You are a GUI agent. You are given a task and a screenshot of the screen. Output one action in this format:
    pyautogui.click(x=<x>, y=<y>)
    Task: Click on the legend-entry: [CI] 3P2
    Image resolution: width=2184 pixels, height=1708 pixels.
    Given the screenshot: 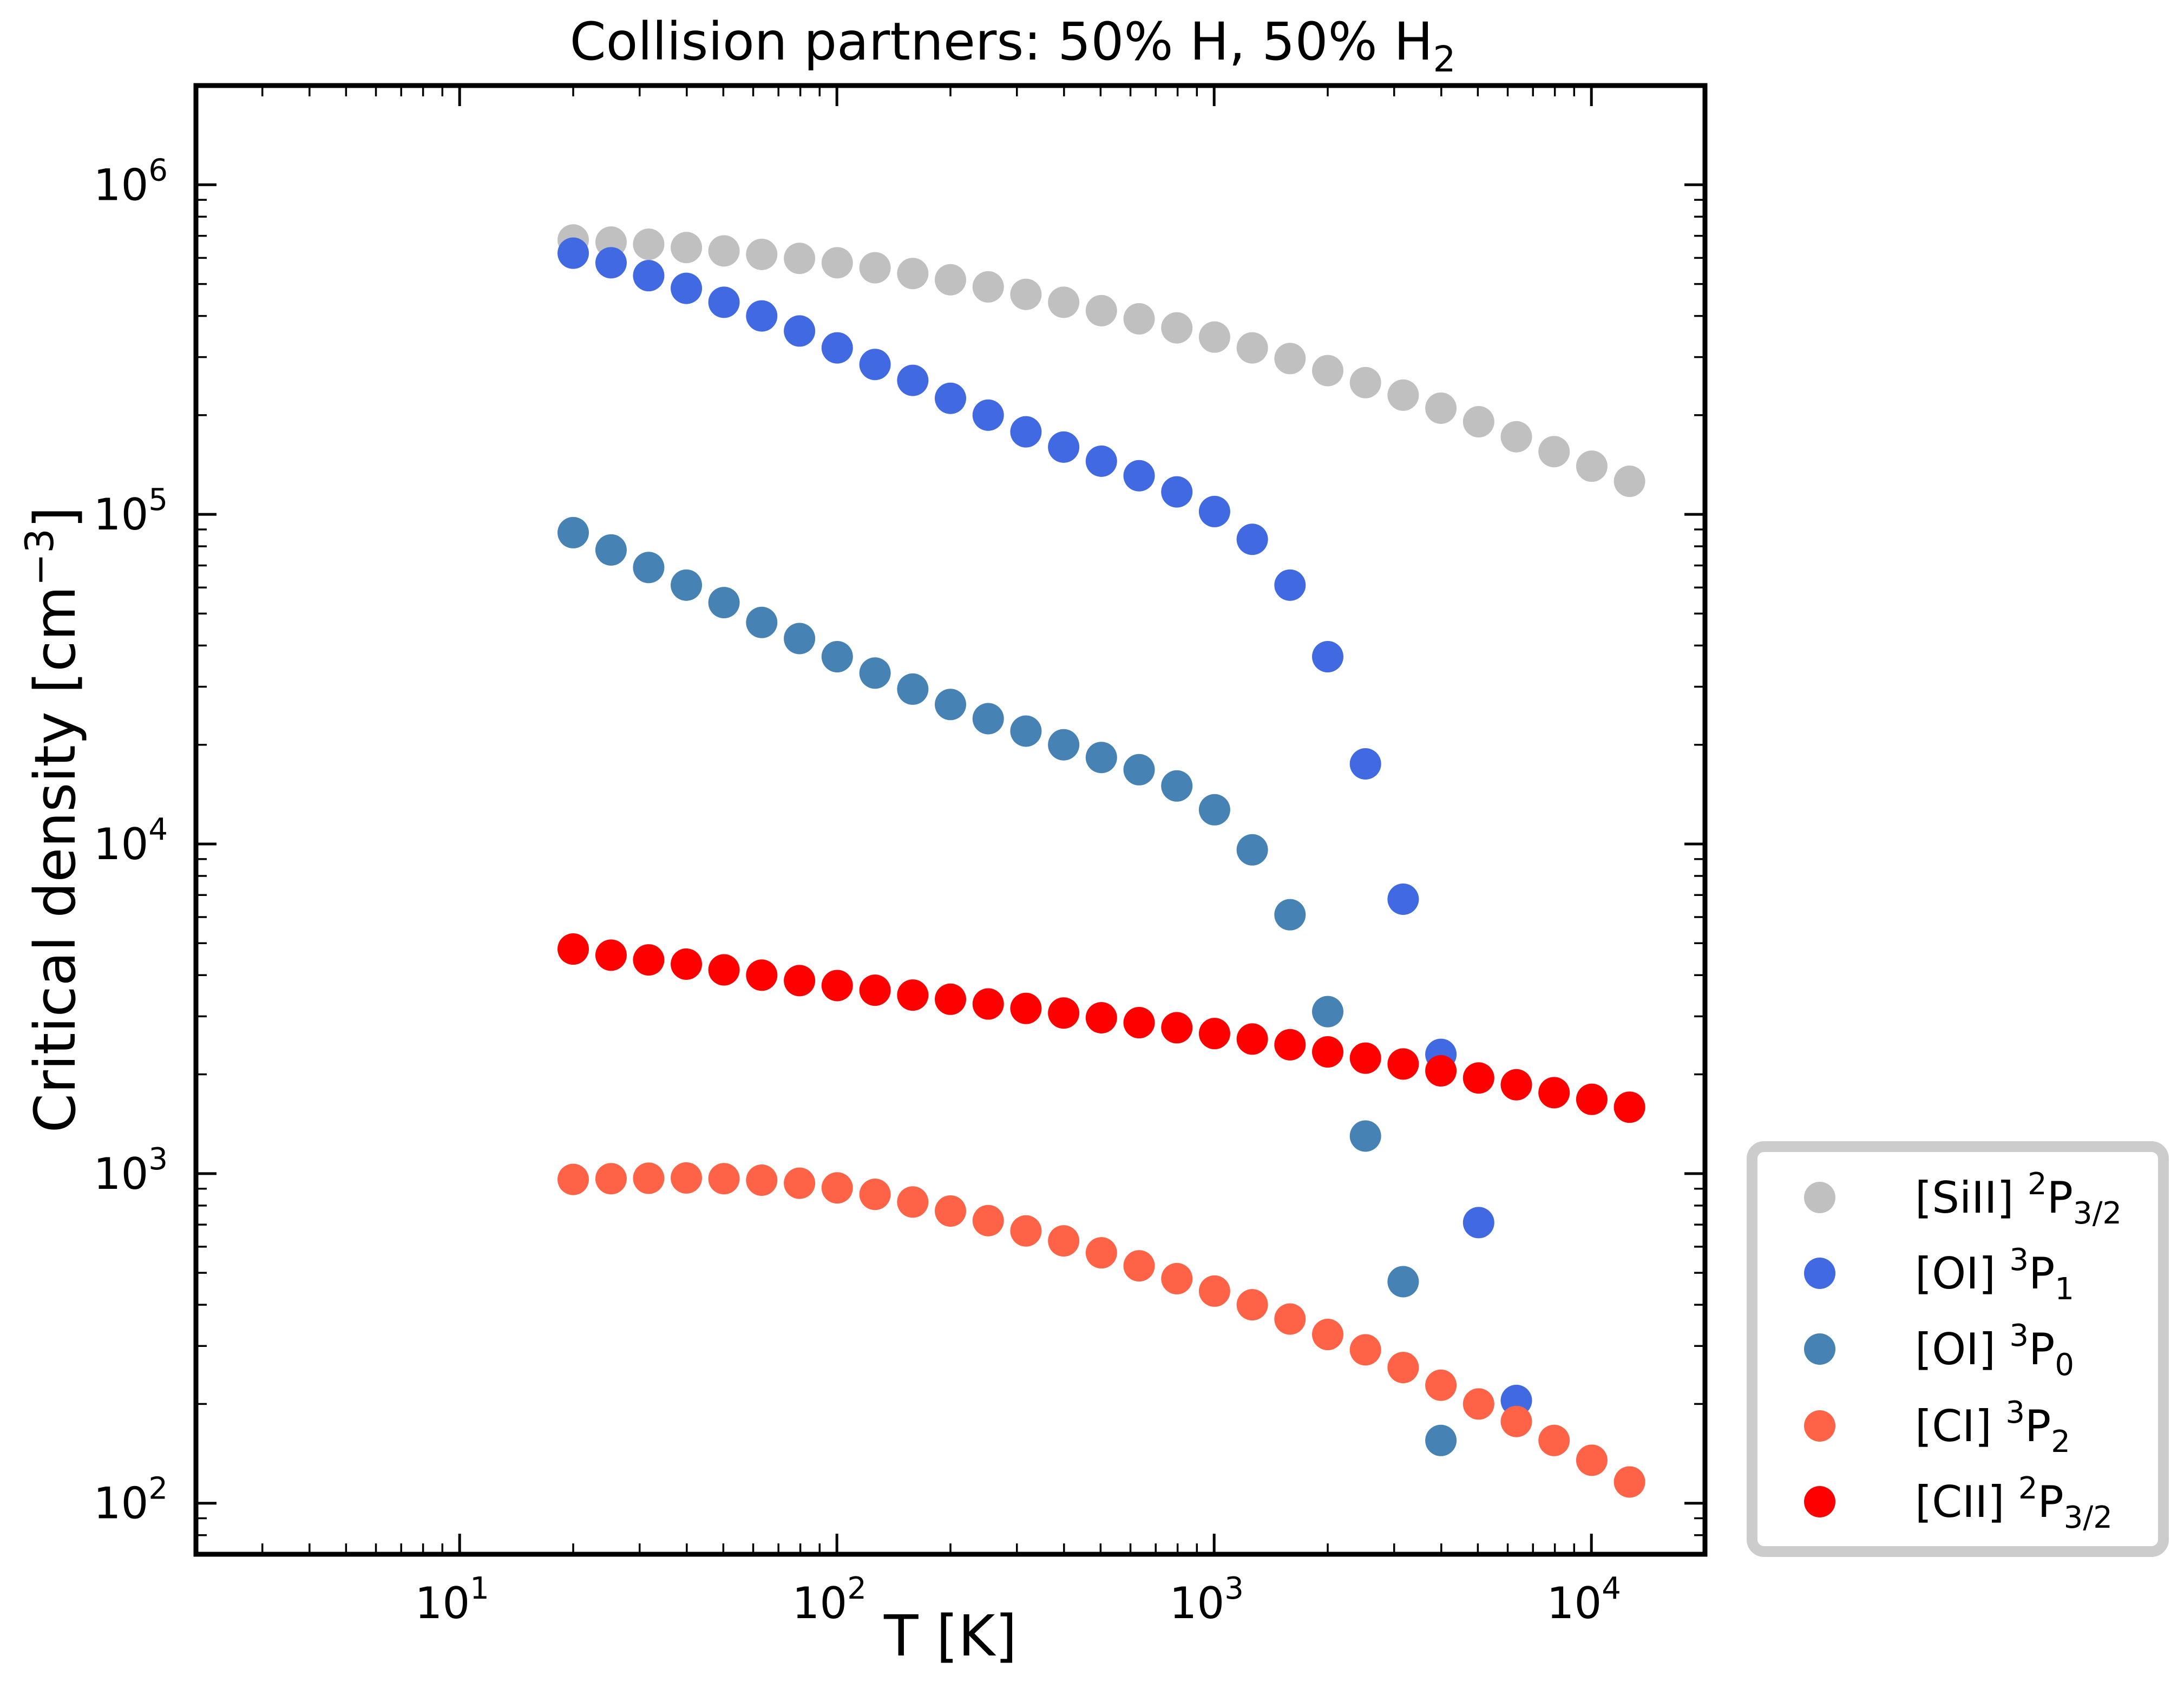 What is the action you would take?
    pyautogui.click(x=1937, y=1427)
    